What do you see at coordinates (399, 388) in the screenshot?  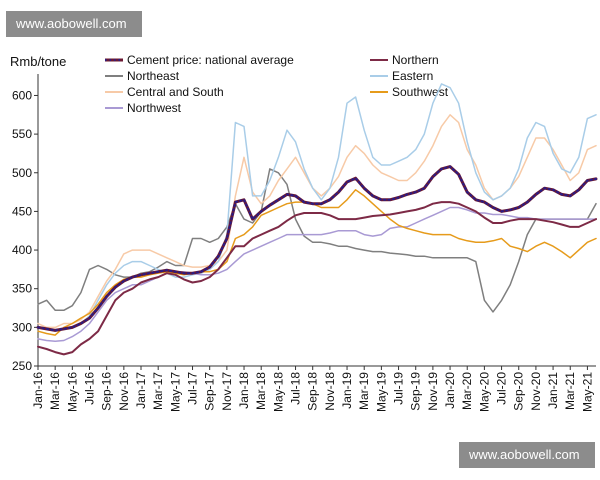 I see `x-tick-label: Jul-19` at bounding box center [399, 388].